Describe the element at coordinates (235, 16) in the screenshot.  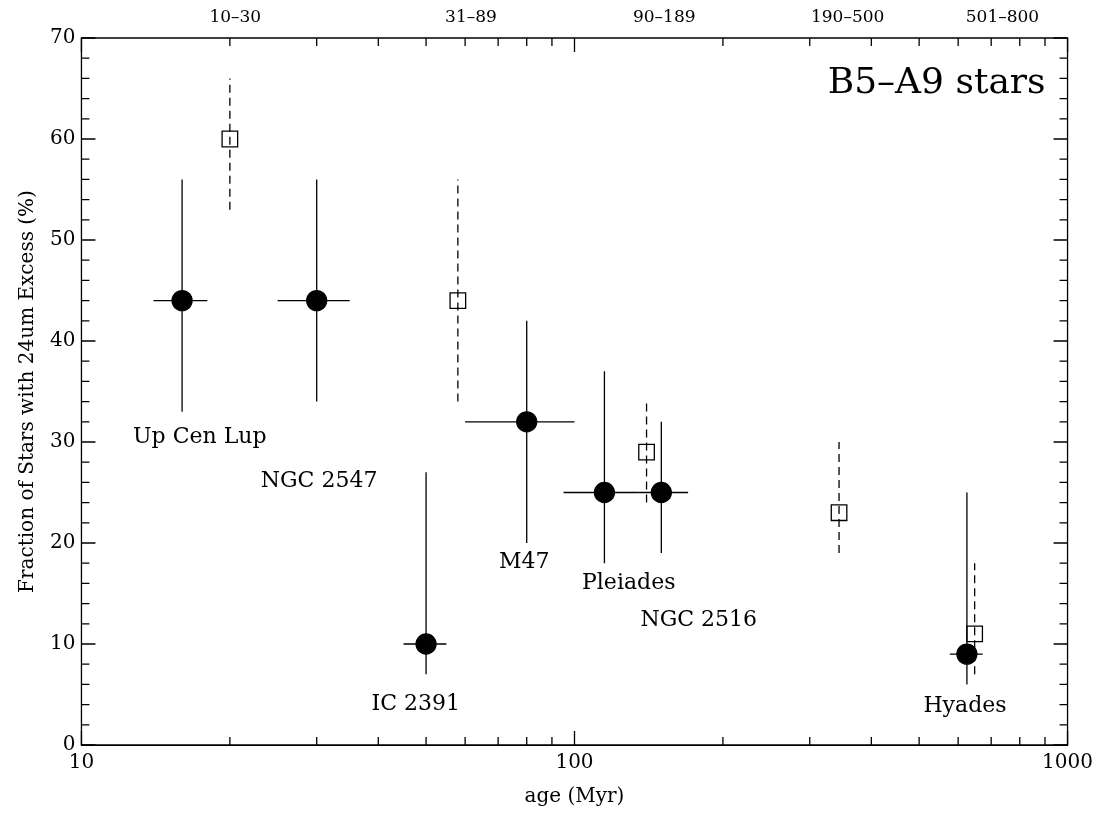
I see `text: 10–30` at that location.